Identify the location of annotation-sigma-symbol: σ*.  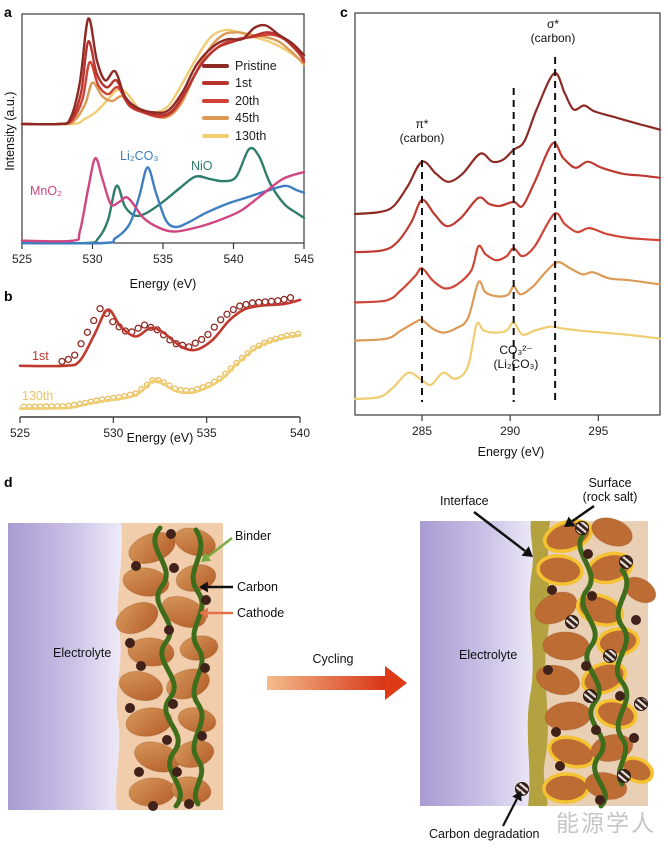
(553, 24).